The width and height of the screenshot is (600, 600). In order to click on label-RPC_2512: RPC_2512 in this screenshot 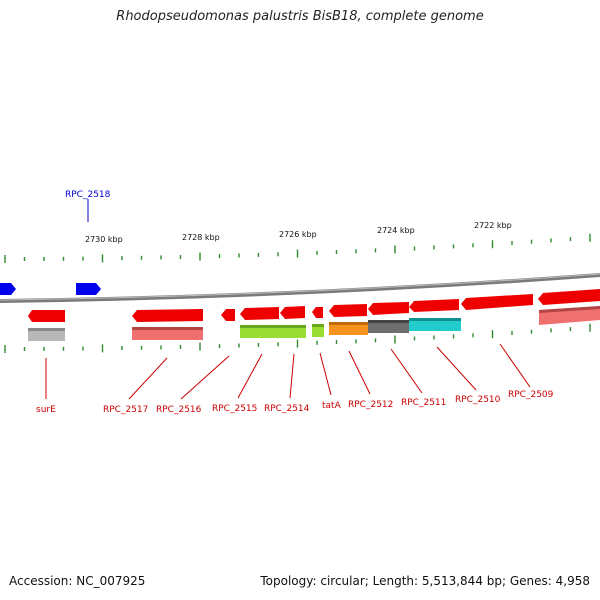, I will do `click(370, 405)`.